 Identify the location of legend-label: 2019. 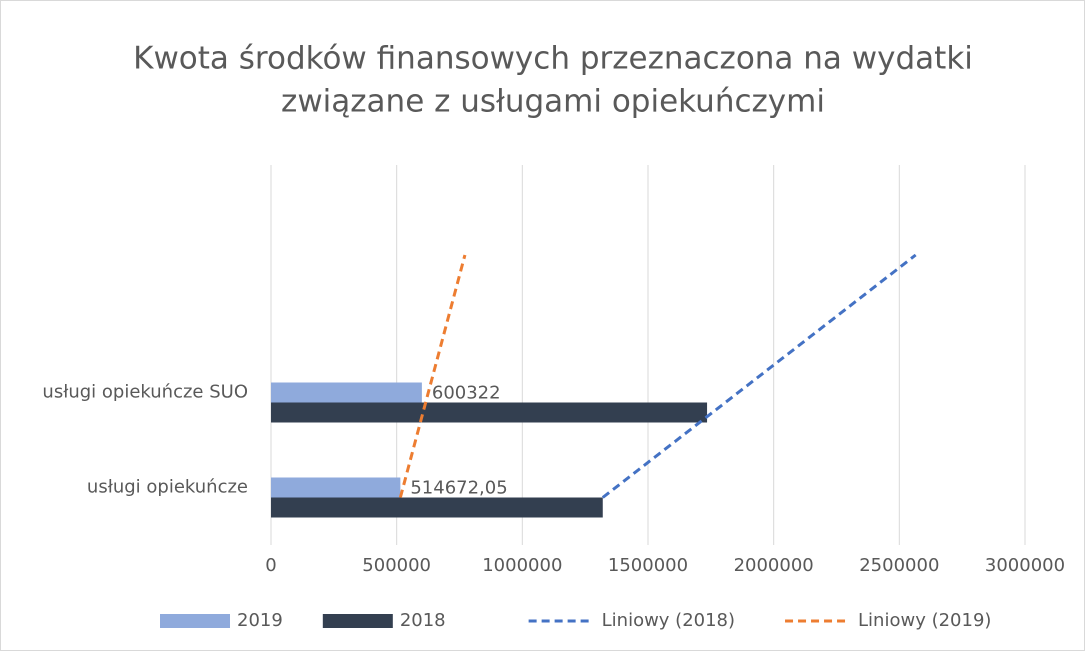
(260, 620).